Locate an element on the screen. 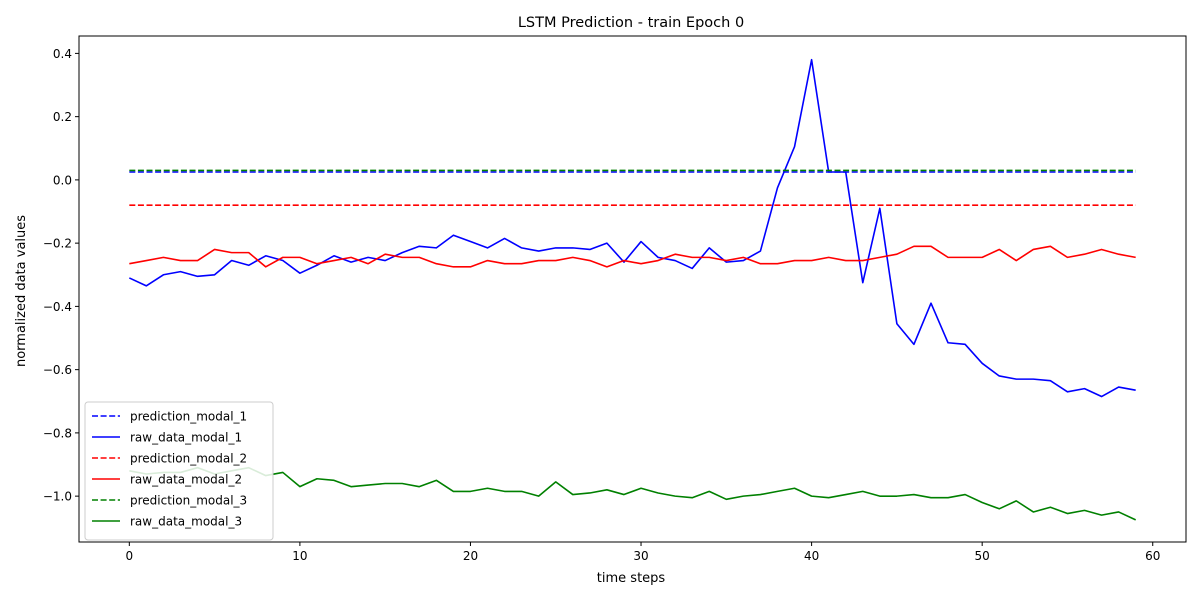 The height and width of the screenshot is (600, 1200). y-tick-label: 0.4 is located at coordinates (62, 54).